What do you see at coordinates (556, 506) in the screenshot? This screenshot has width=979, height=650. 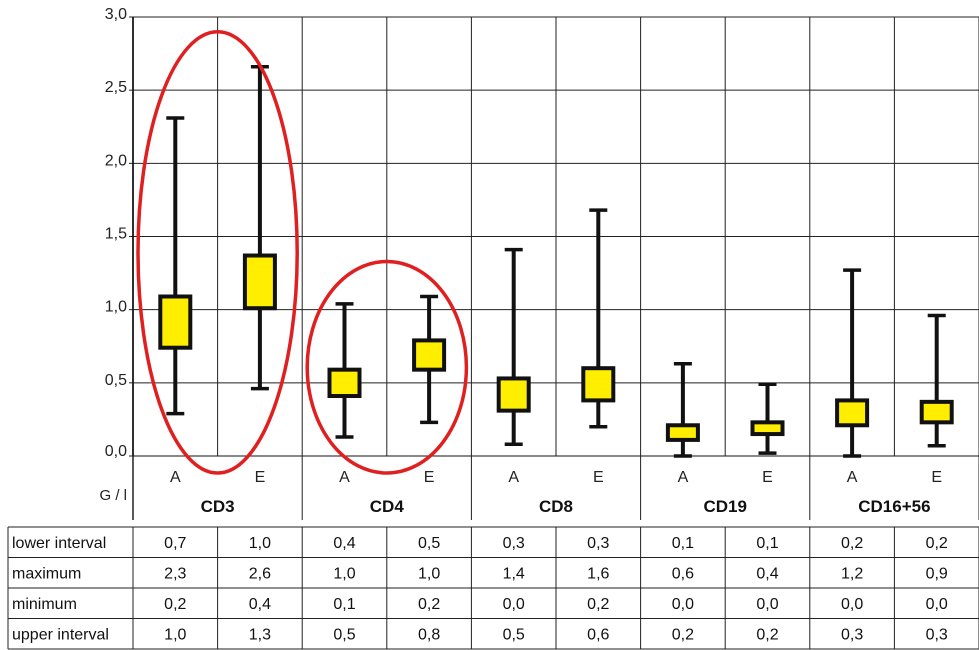 I see `group-label-CD8: CD8` at bounding box center [556, 506].